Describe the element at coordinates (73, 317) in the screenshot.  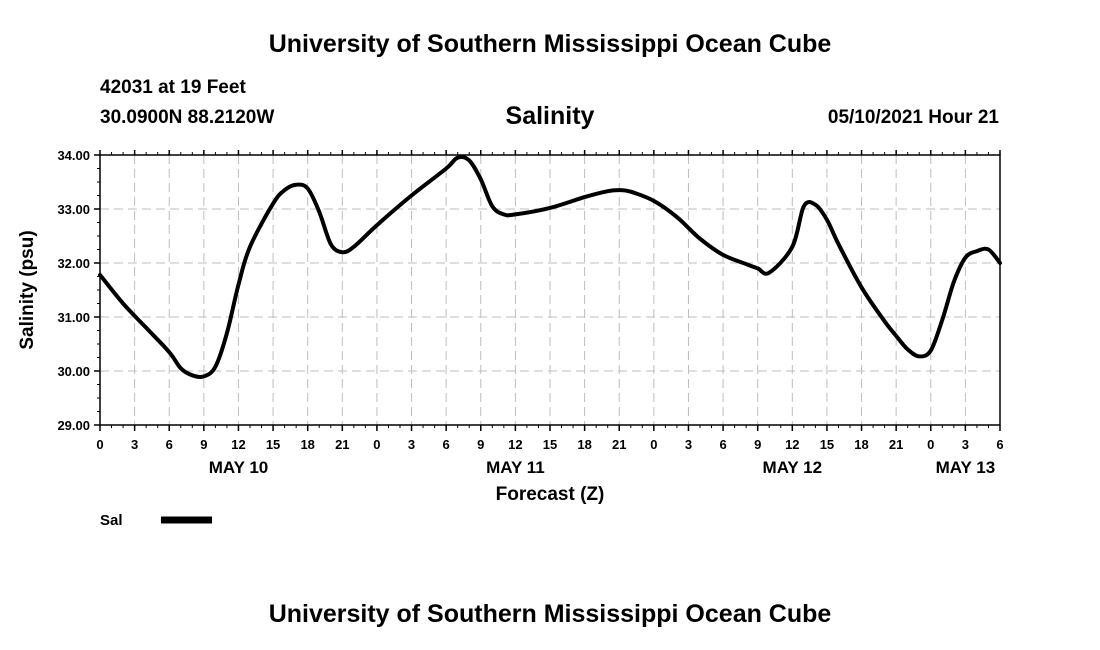
I see `y-tick-label: 31.00` at that location.